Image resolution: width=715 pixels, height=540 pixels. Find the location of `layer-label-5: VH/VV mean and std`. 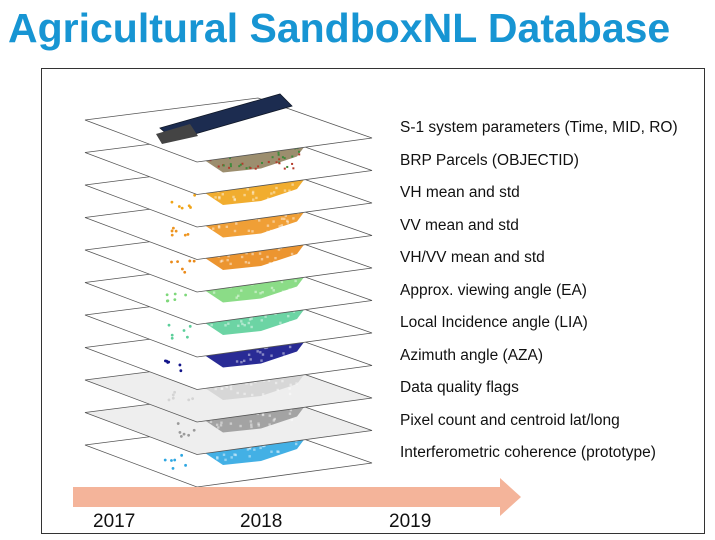

layer-label-5: VH/VV mean and std is located at coordinates (472, 257).